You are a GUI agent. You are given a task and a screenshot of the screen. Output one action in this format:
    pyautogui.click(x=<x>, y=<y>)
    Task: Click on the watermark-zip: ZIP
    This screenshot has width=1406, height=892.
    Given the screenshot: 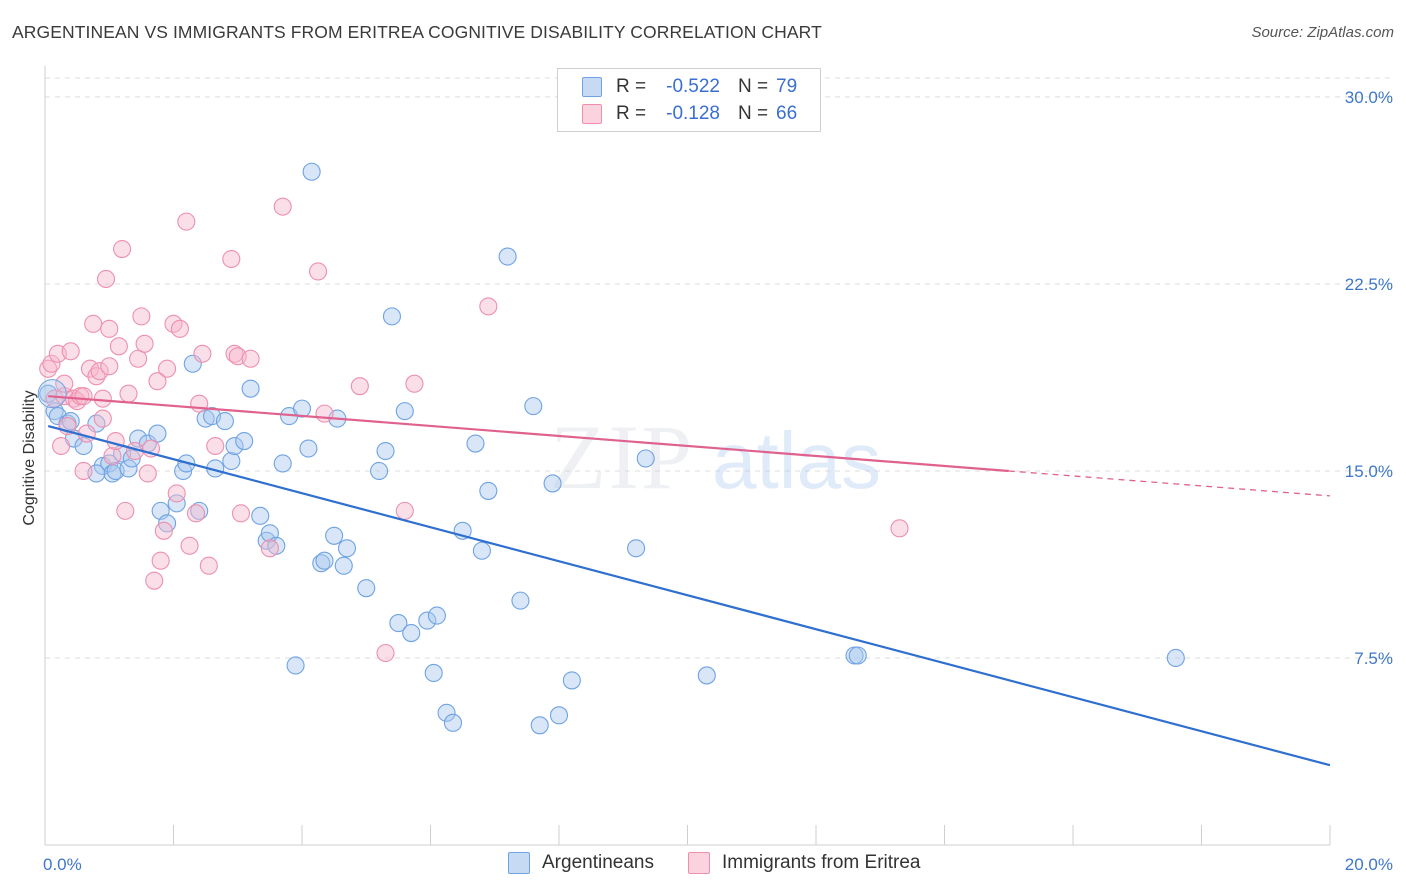 What is the action you would take?
    pyautogui.click(x=622, y=457)
    